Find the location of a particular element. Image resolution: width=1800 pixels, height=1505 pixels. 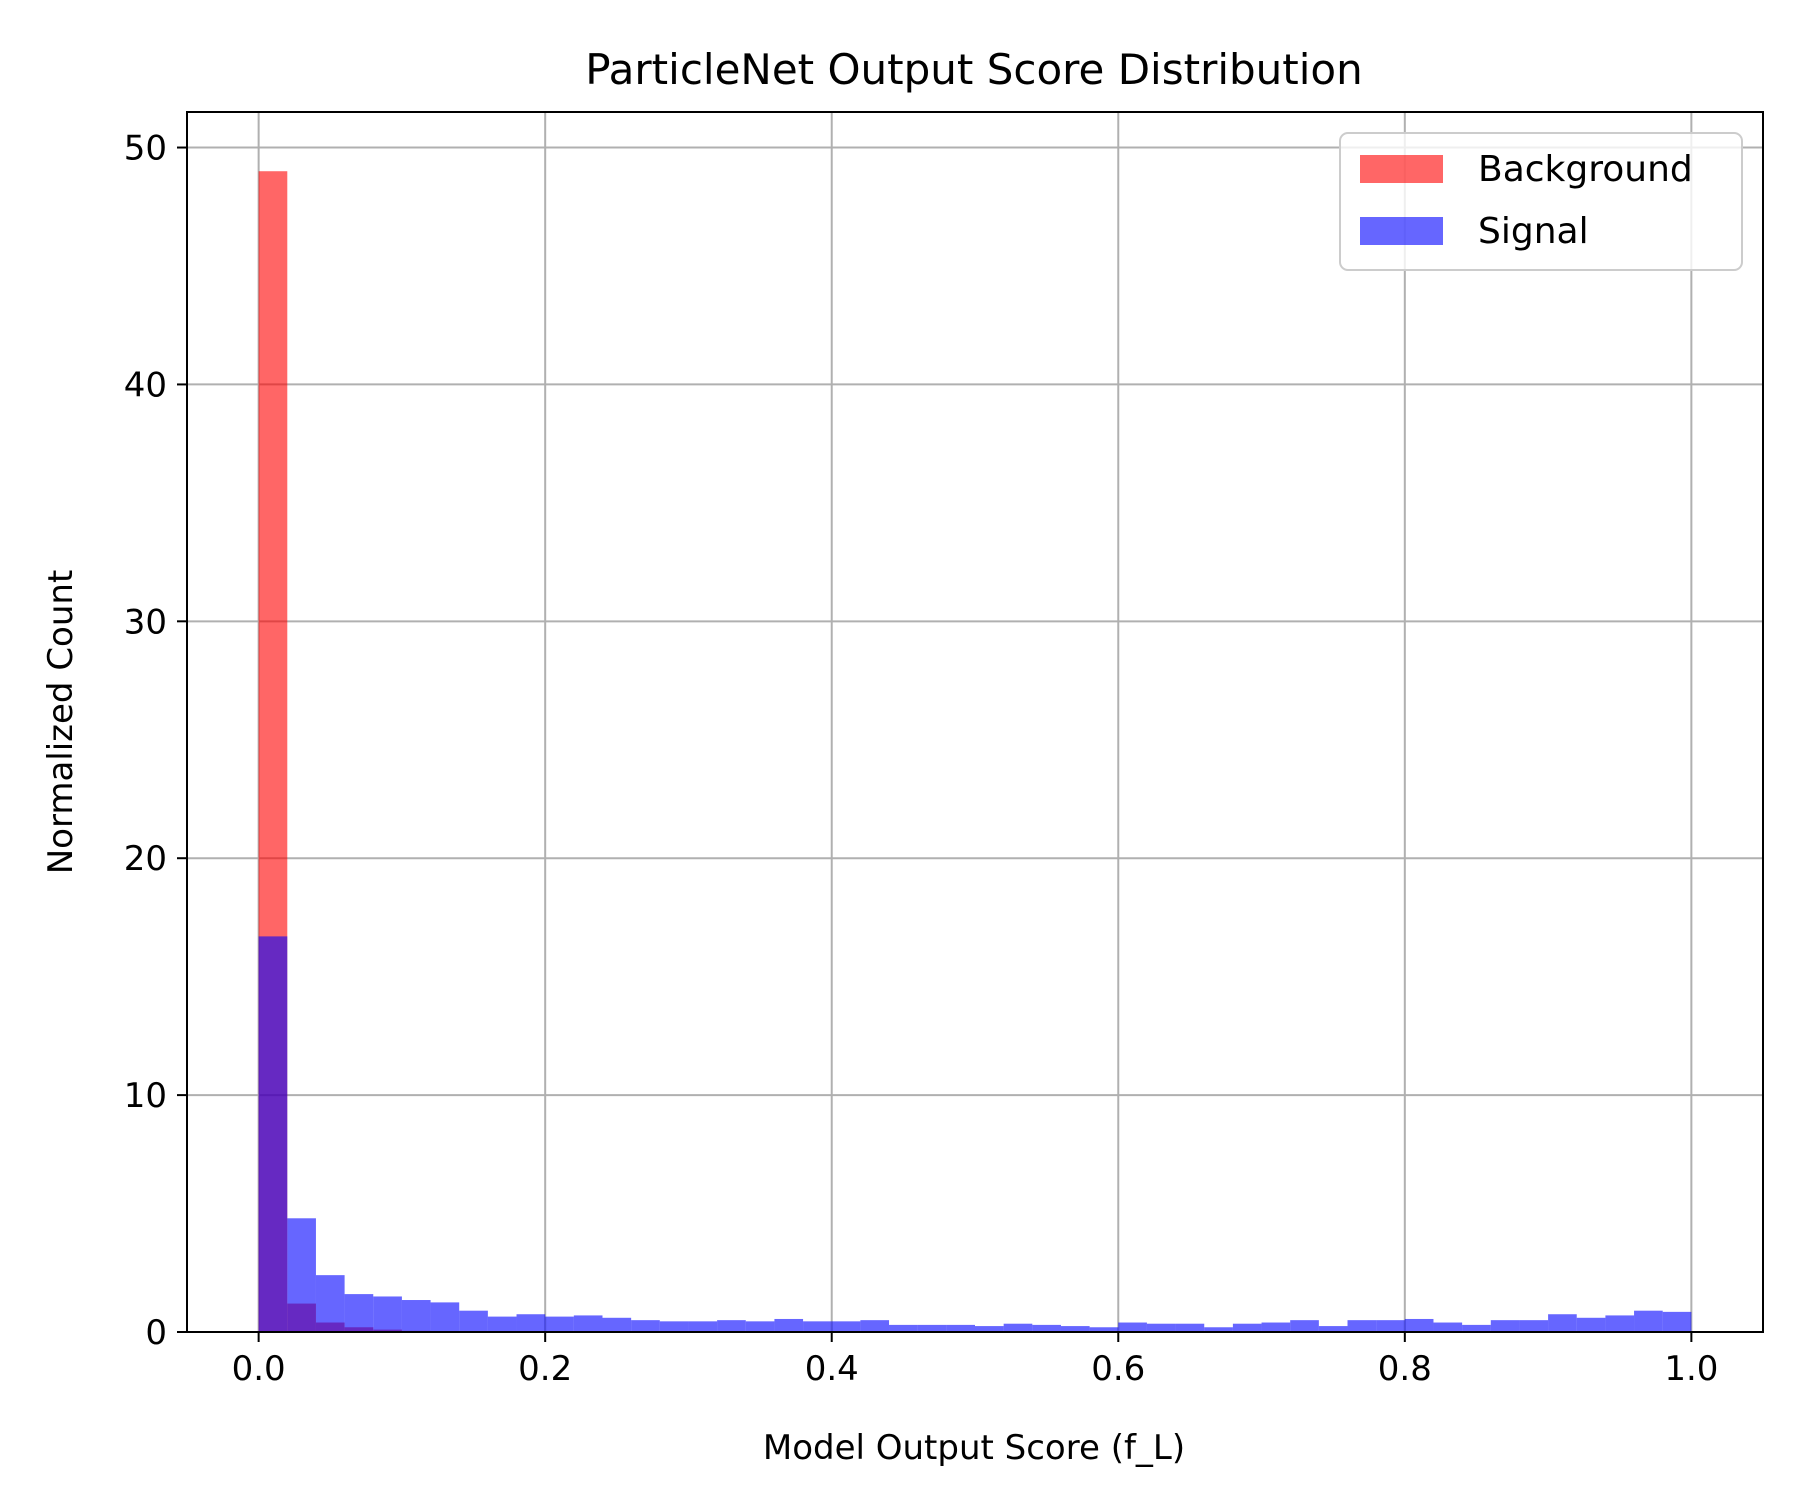

legend-label-background: Background is located at coordinates (1585, 169).